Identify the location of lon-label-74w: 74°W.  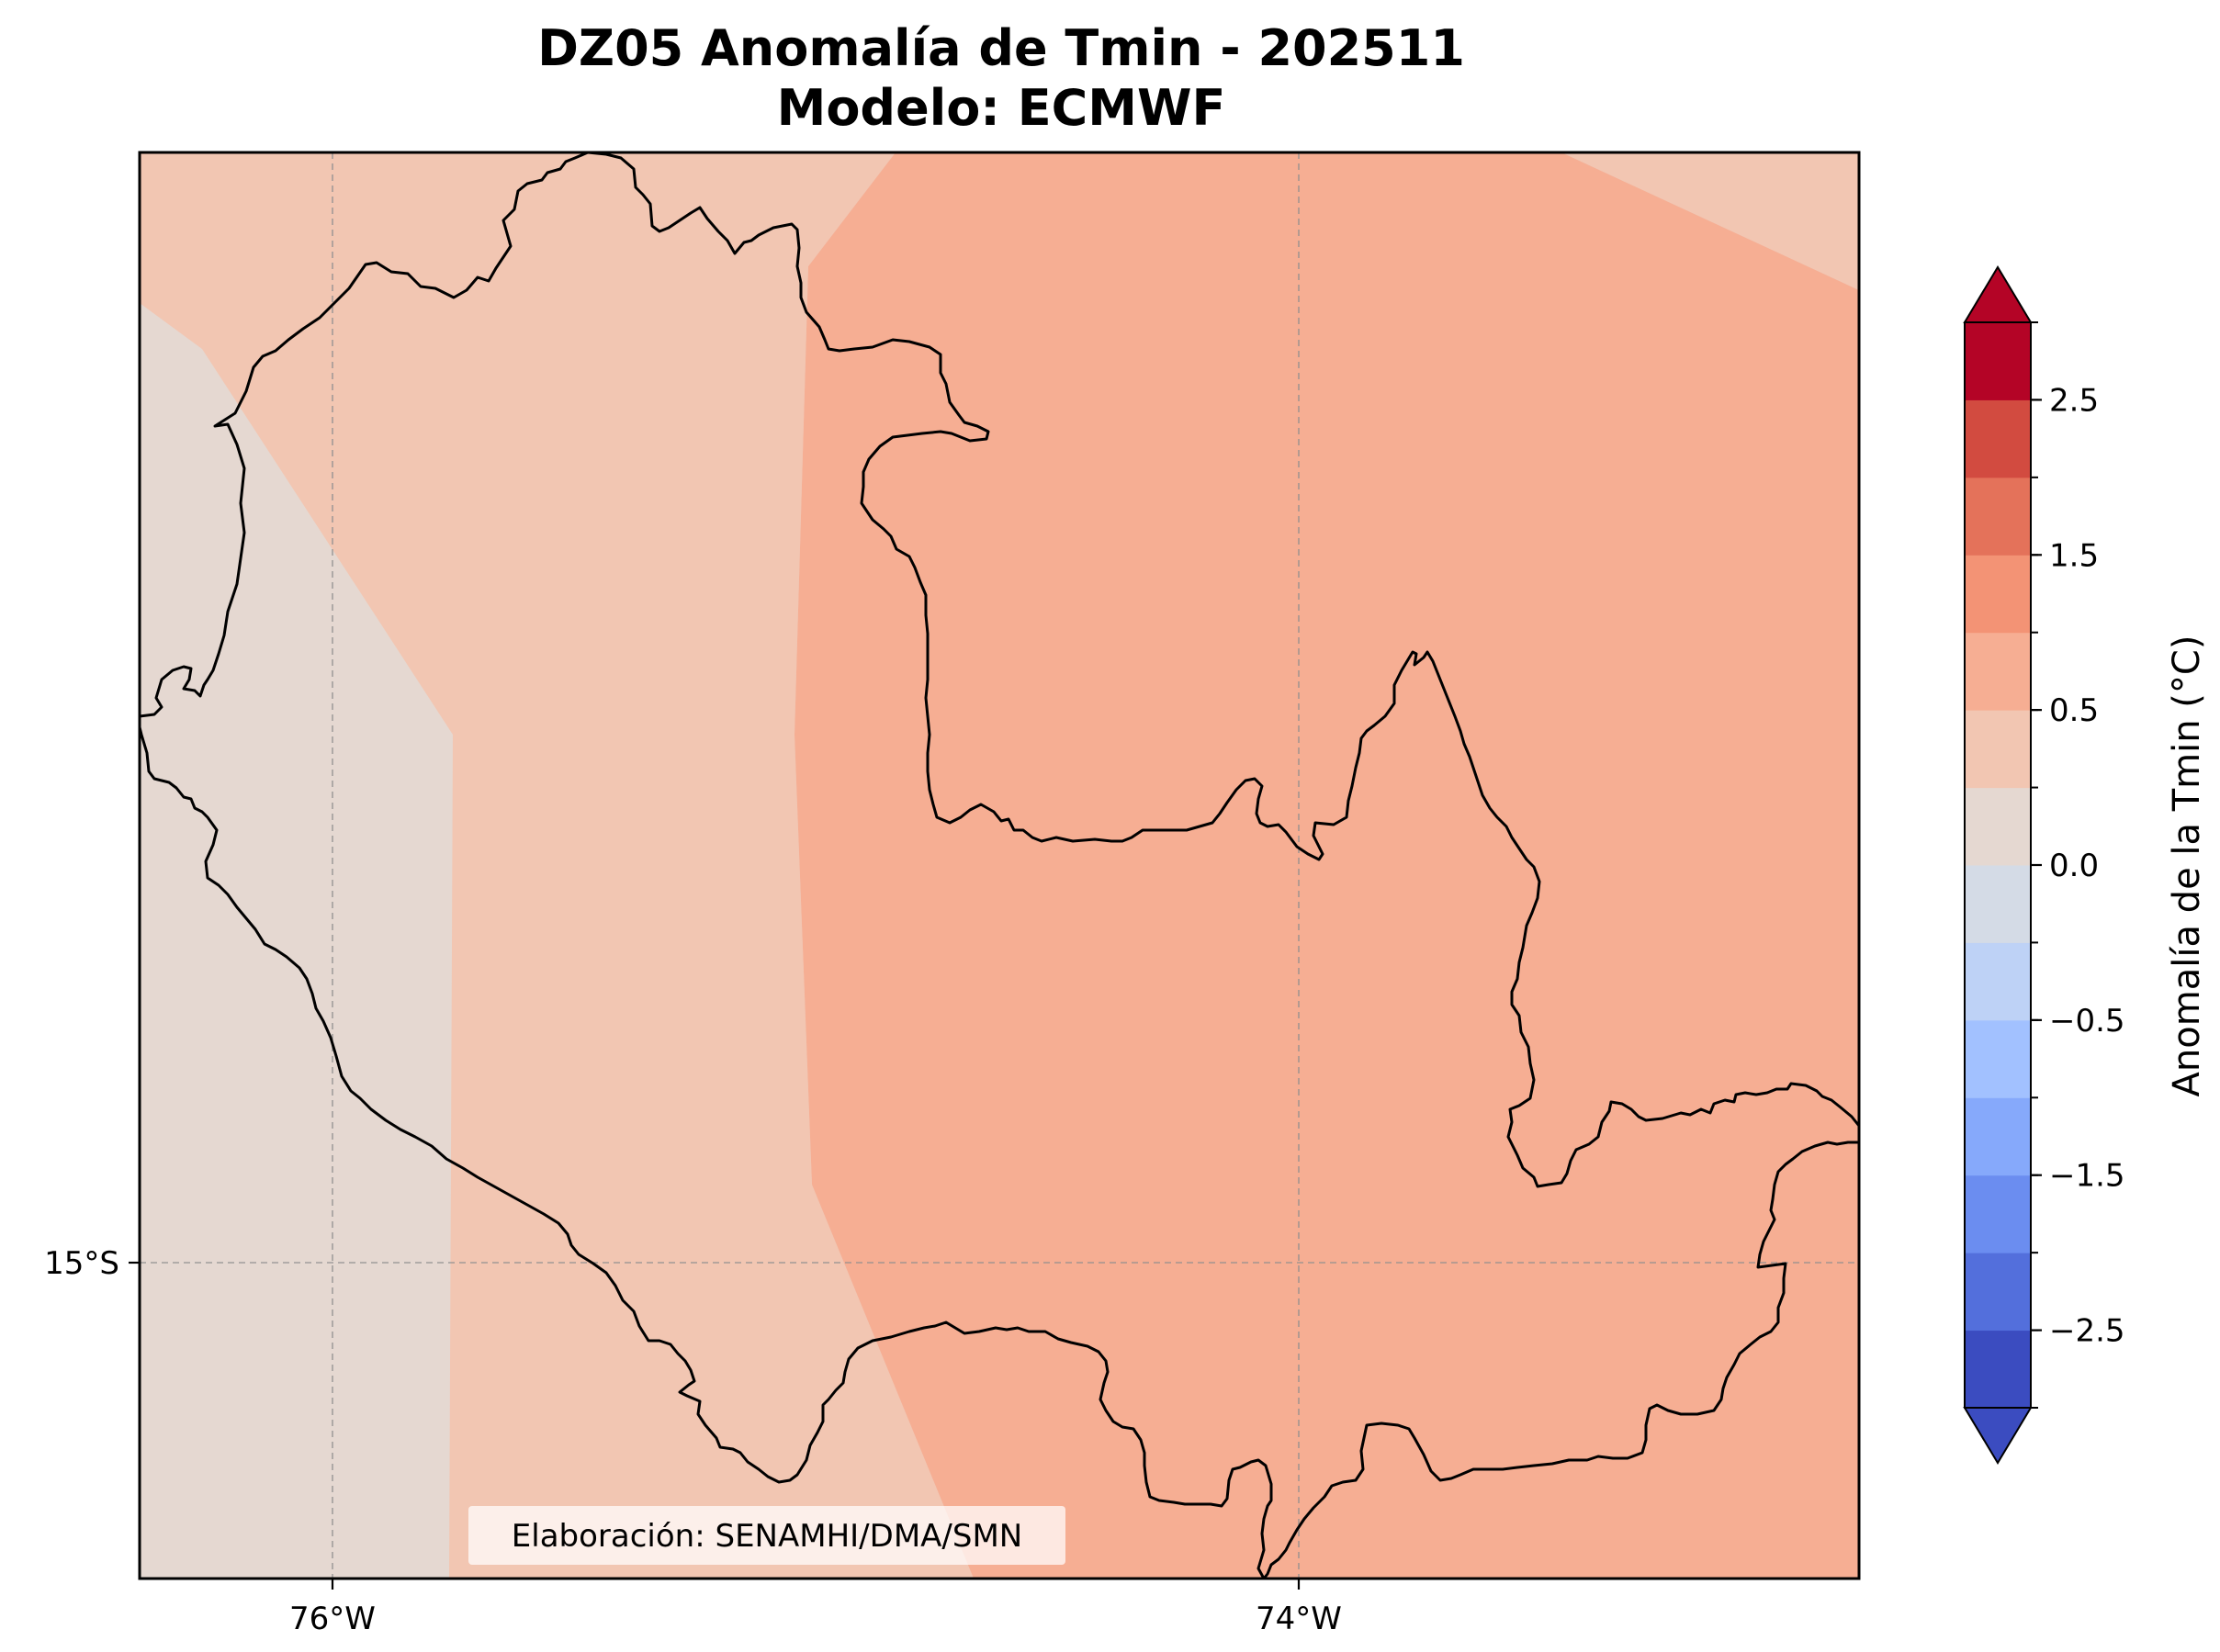
(1299, 1619).